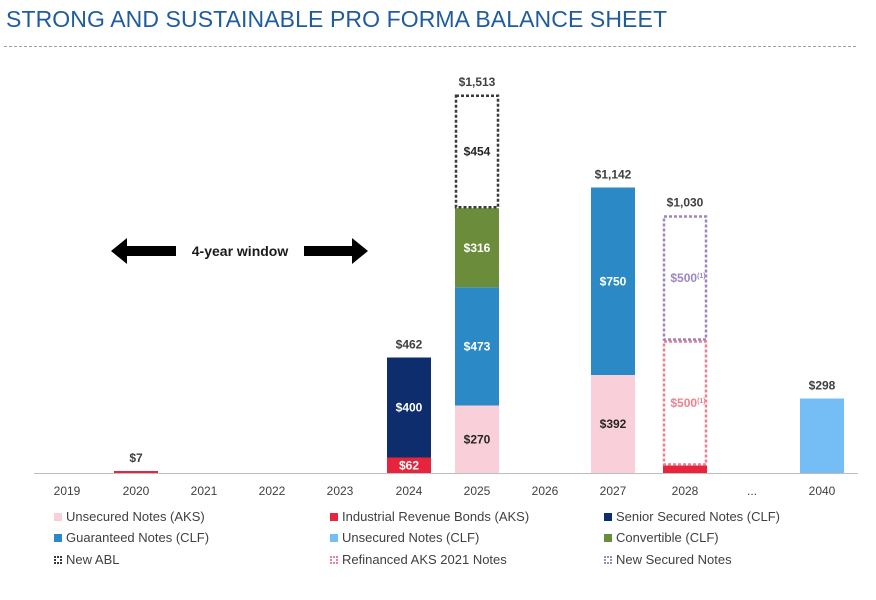 Image resolution: width=876 pixels, height=600 pixels. What do you see at coordinates (613, 491) in the screenshot?
I see `x-tick-label: 2027` at bounding box center [613, 491].